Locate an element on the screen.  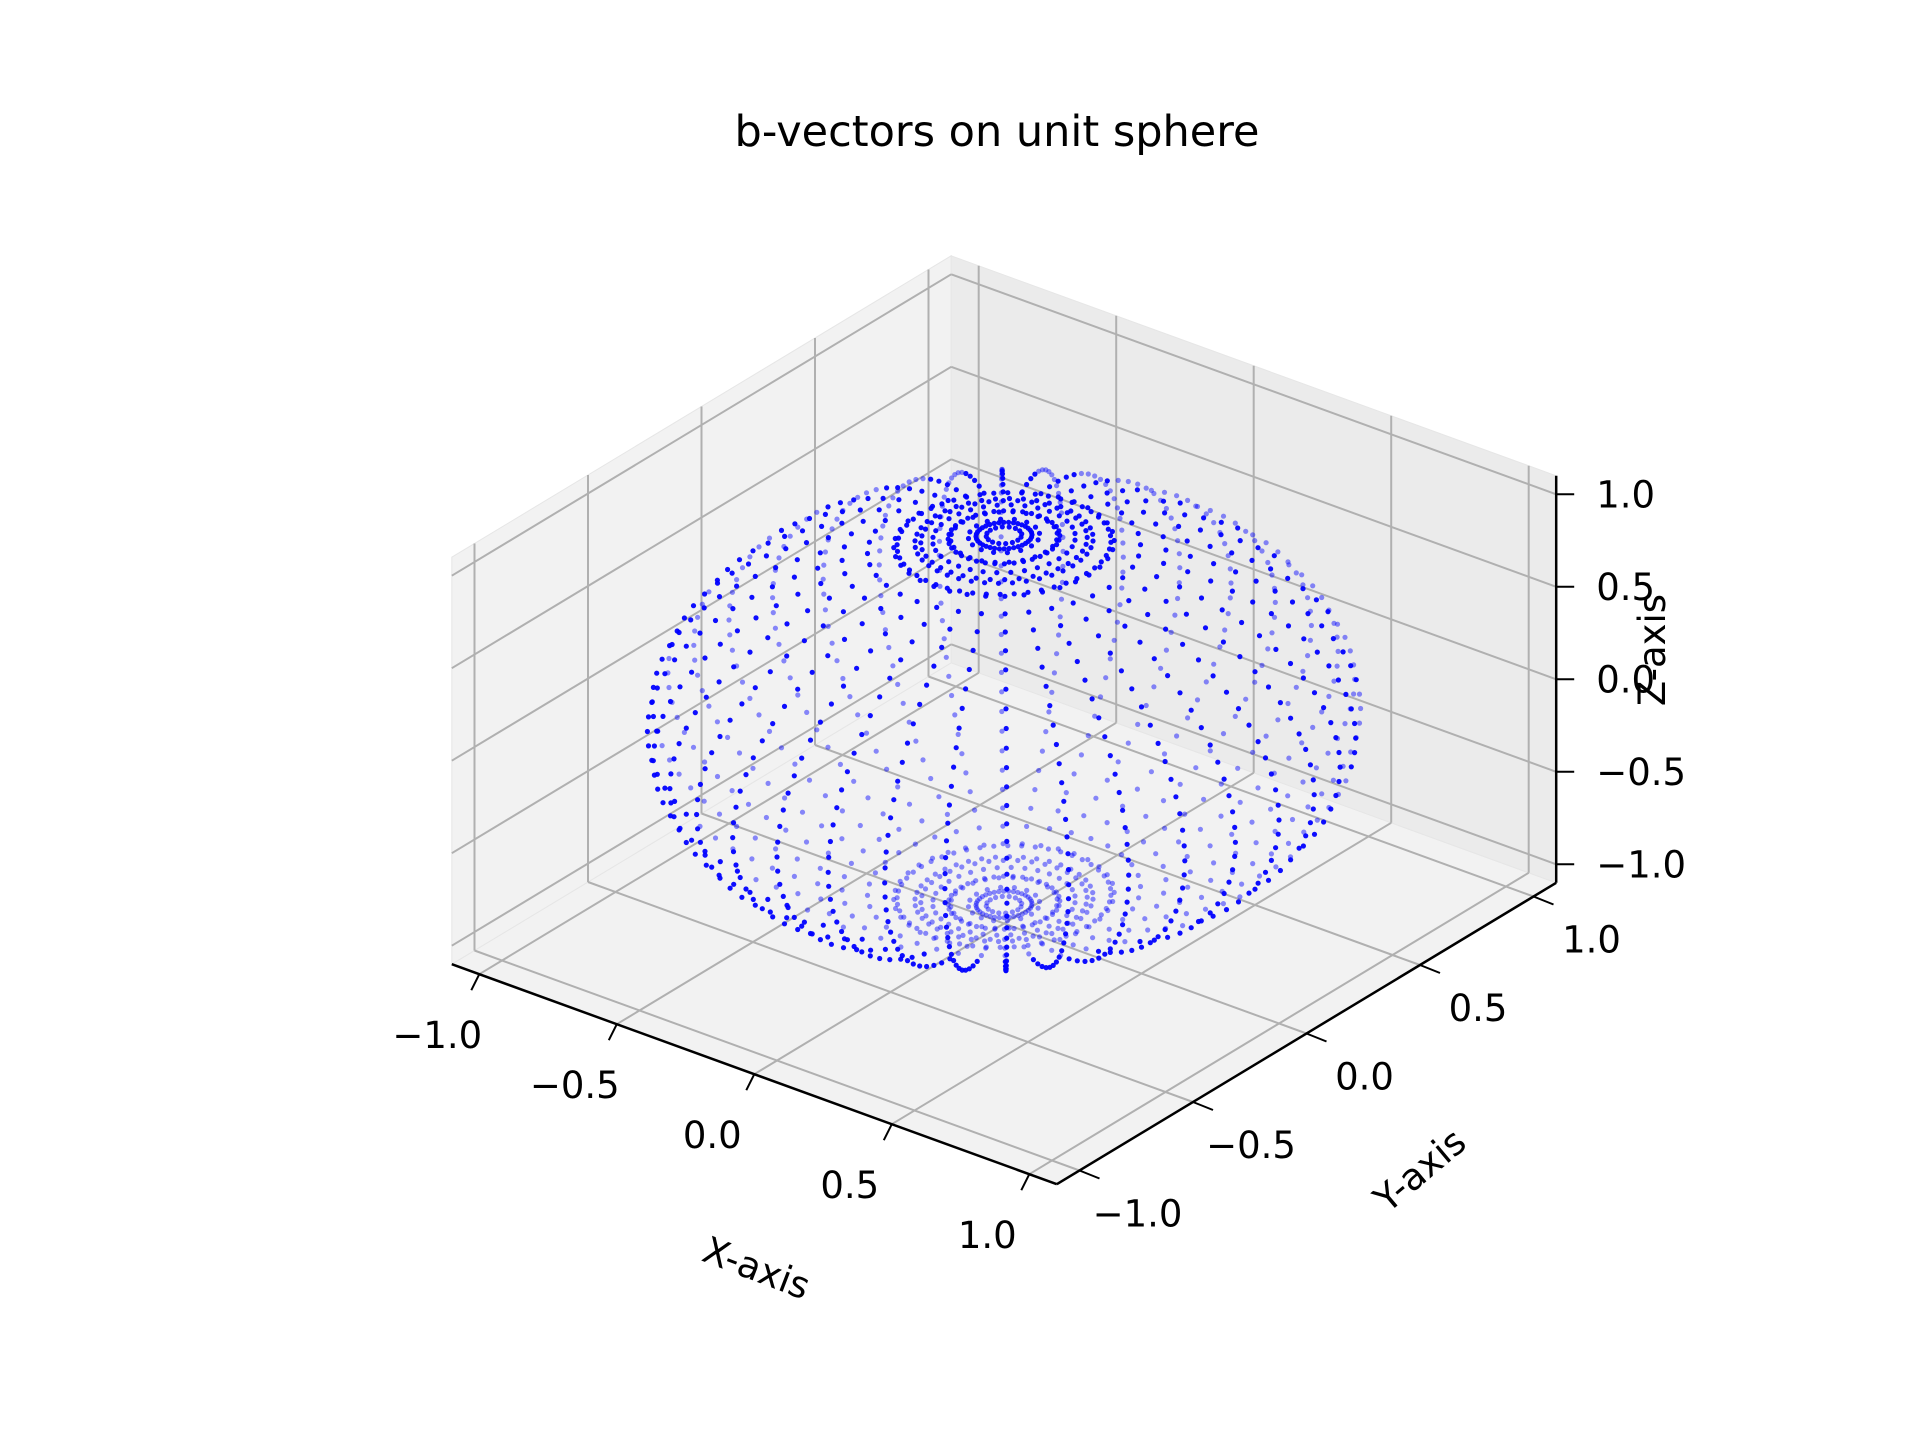
y-tick-label: −1.0 is located at coordinates (1138, 1214).